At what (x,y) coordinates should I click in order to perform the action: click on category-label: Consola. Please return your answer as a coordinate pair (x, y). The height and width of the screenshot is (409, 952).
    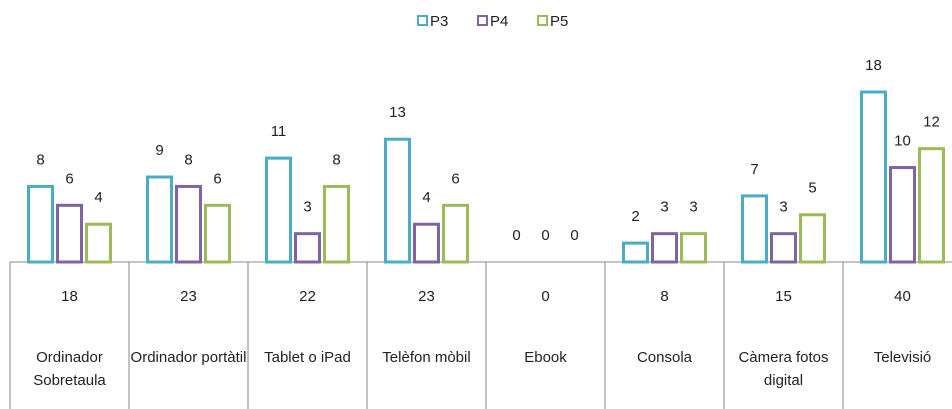
    Looking at the image, I should click on (664, 357).